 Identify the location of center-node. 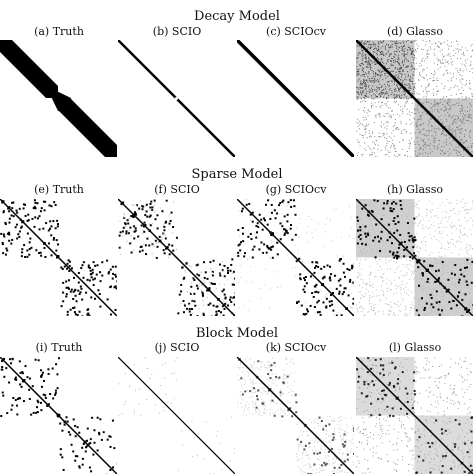
(58, 415).